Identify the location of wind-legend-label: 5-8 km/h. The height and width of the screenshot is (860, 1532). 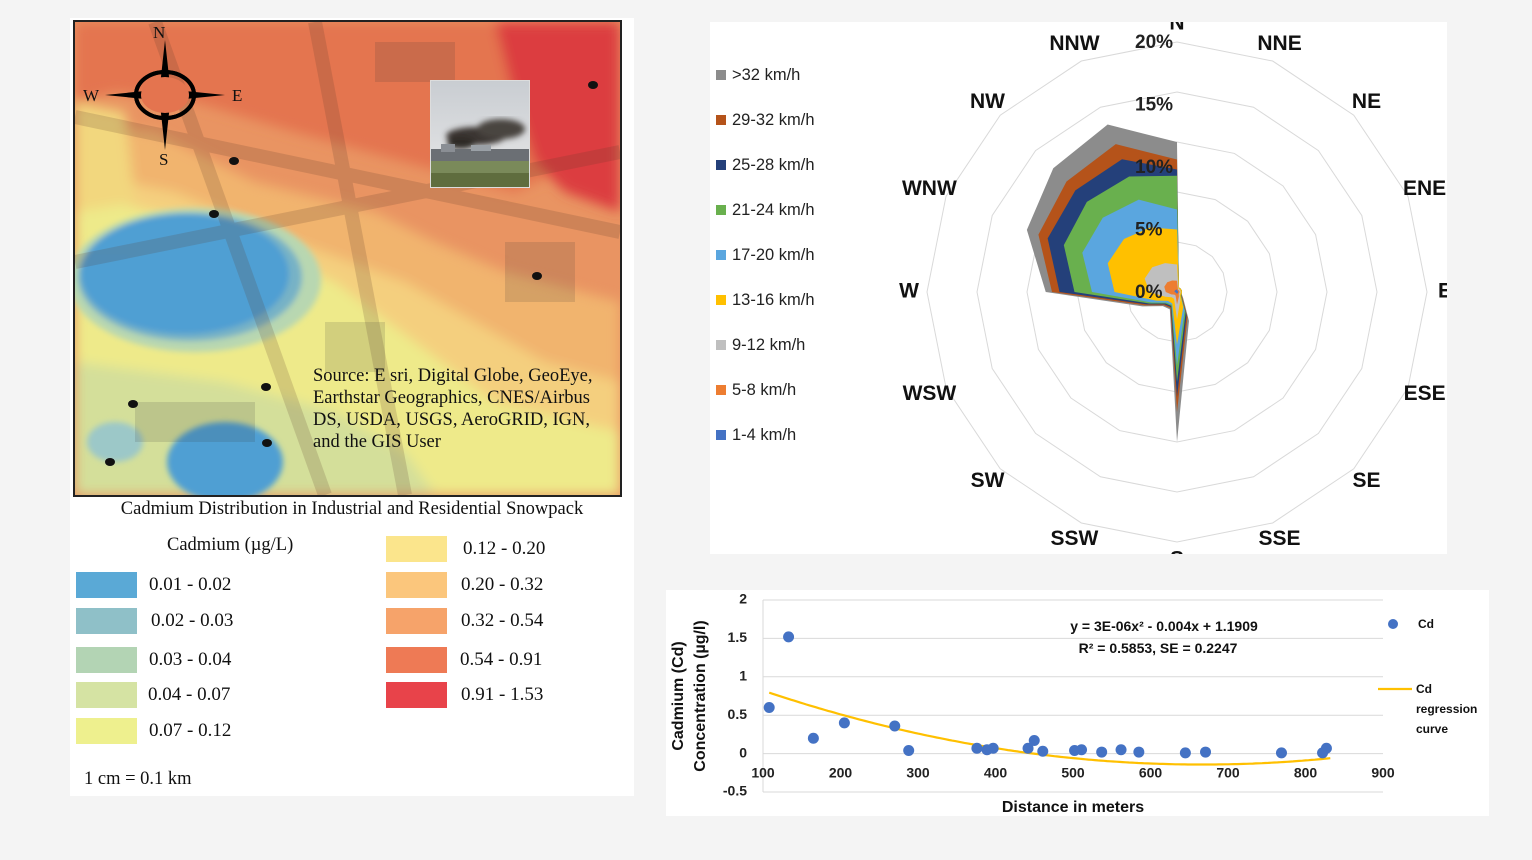
(764, 390).